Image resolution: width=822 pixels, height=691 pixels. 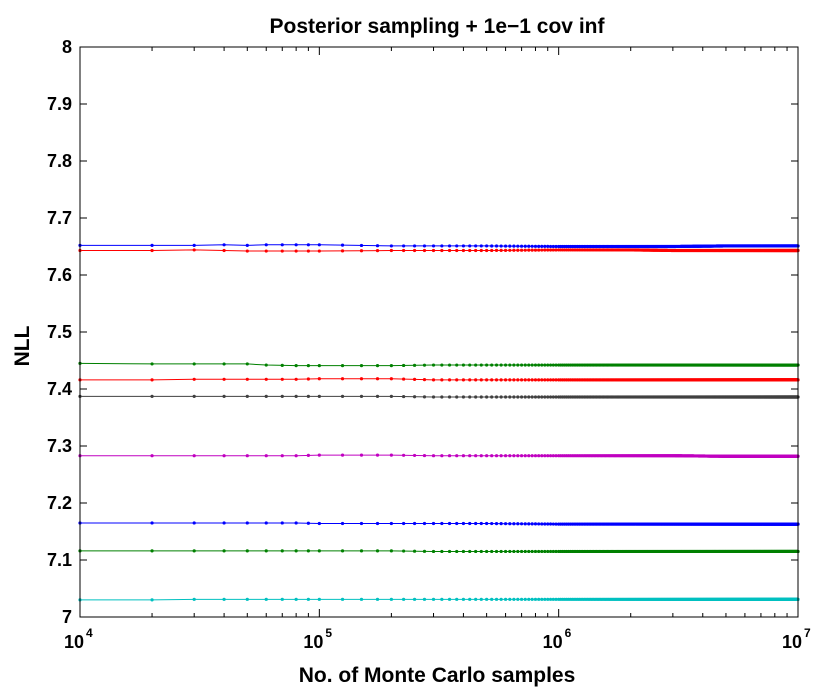 What do you see at coordinates (807, 633) in the screenshot?
I see `x-tick-exponent: 7` at bounding box center [807, 633].